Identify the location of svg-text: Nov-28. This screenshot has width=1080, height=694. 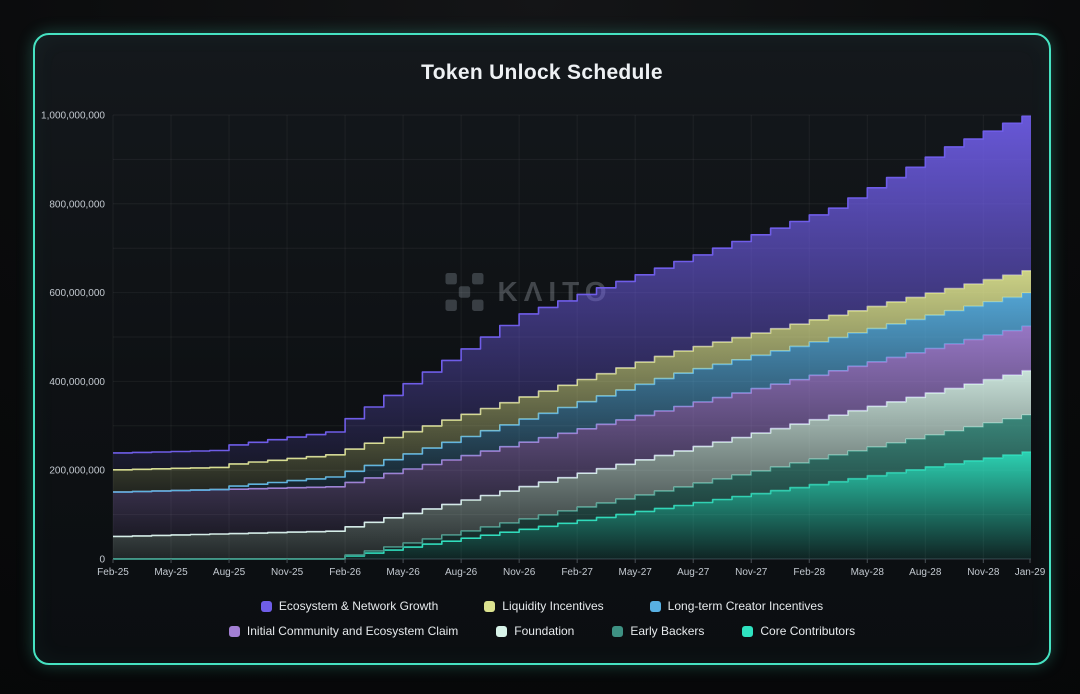
(983, 572).